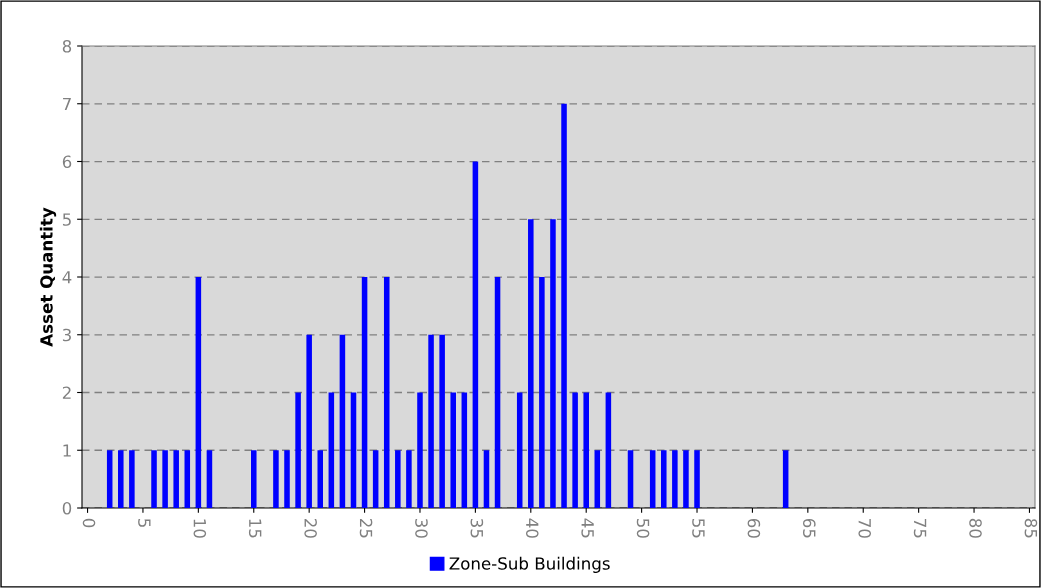 This screenshot has height=588, width=1041. I want to click on y-tick-label: 4, so click(67, 277).